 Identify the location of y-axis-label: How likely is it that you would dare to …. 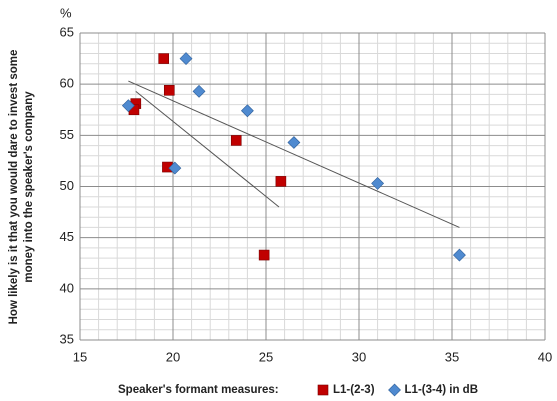
(14, 187).